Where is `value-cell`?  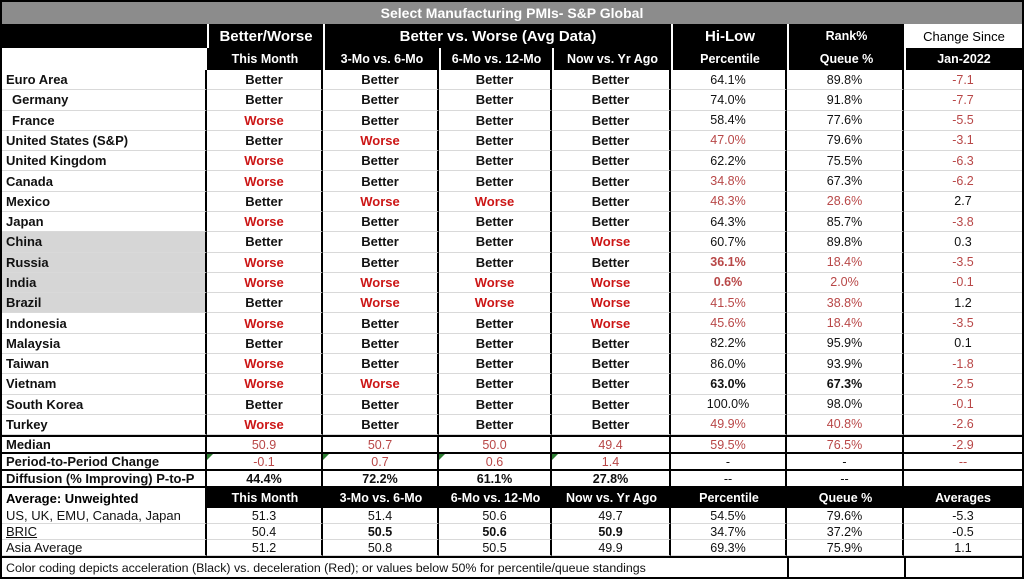 value-cell is located at coordinates (963, 478).